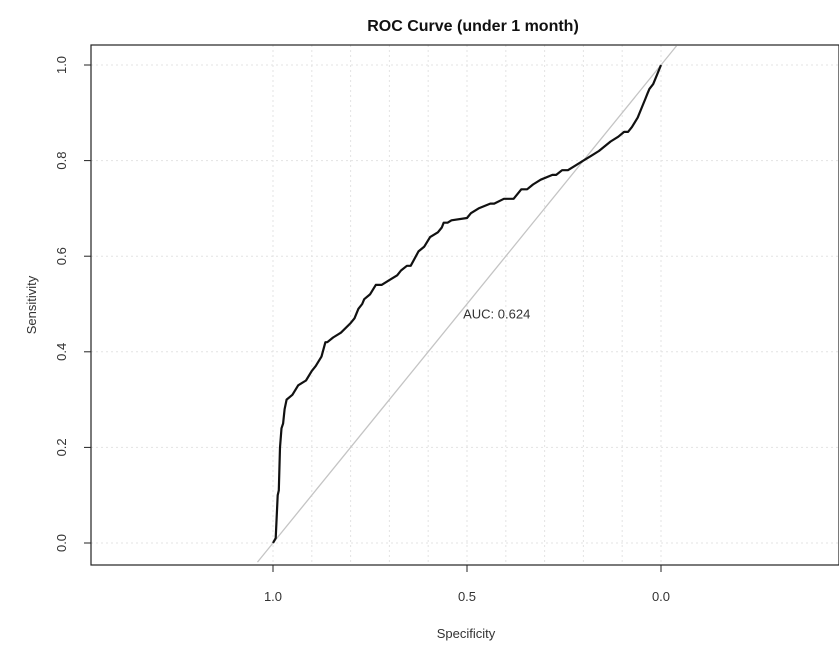 This screenshot has height=653, width=839. Describe the element at coordinates (473, 26) in the screenshot. I see `chart-title: ROC Curve (under 1 month)` at that location.